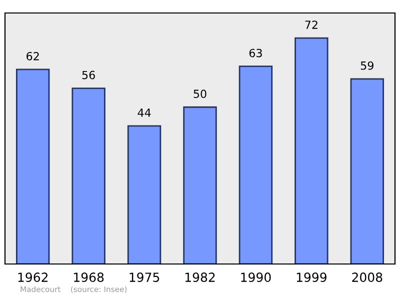 The width and height of the screenshot is (400, 299). I want to click on x-tick-label: 1968, so click(89, 277).